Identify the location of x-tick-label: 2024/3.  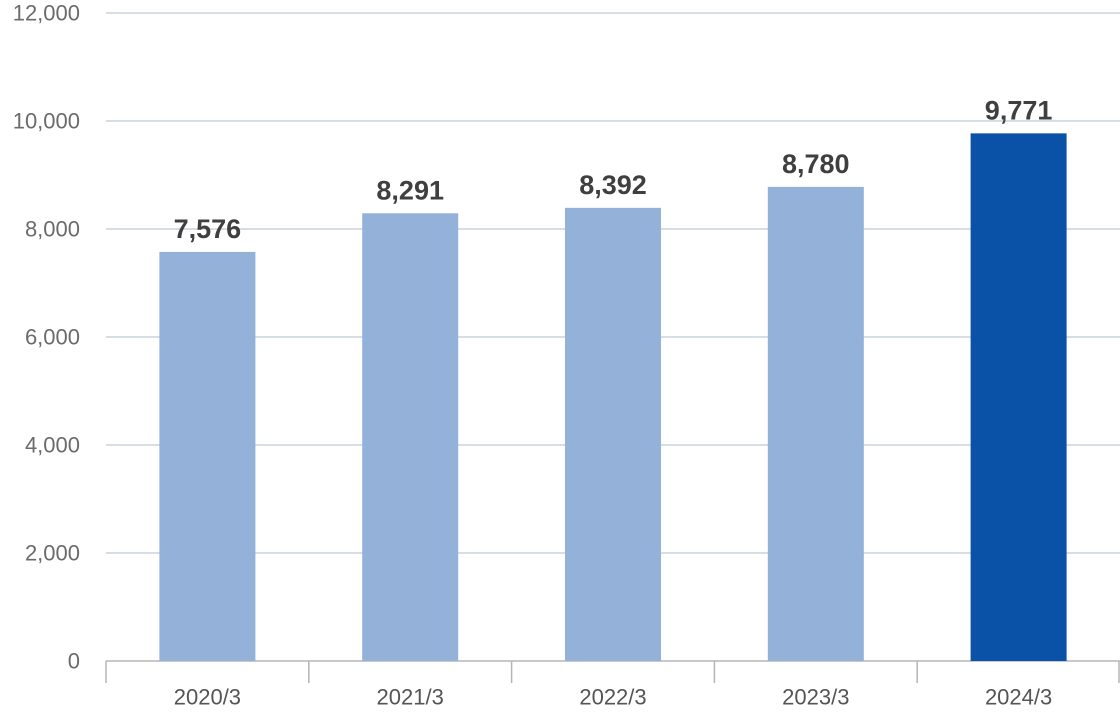
(1018, 697).